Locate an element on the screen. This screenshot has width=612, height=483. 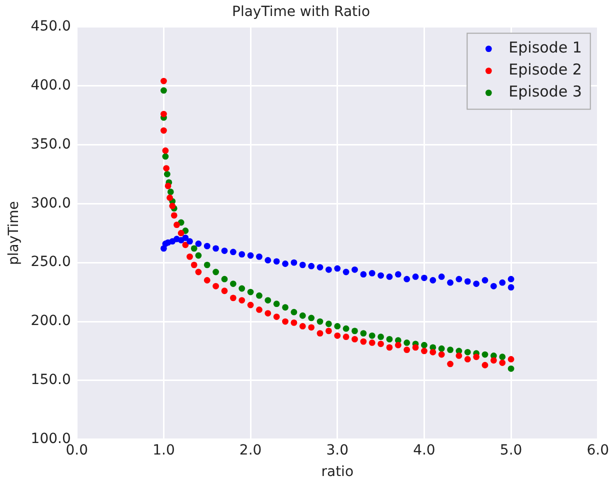
x-tick-label: 2.0 is located at coordinates (250, 450).